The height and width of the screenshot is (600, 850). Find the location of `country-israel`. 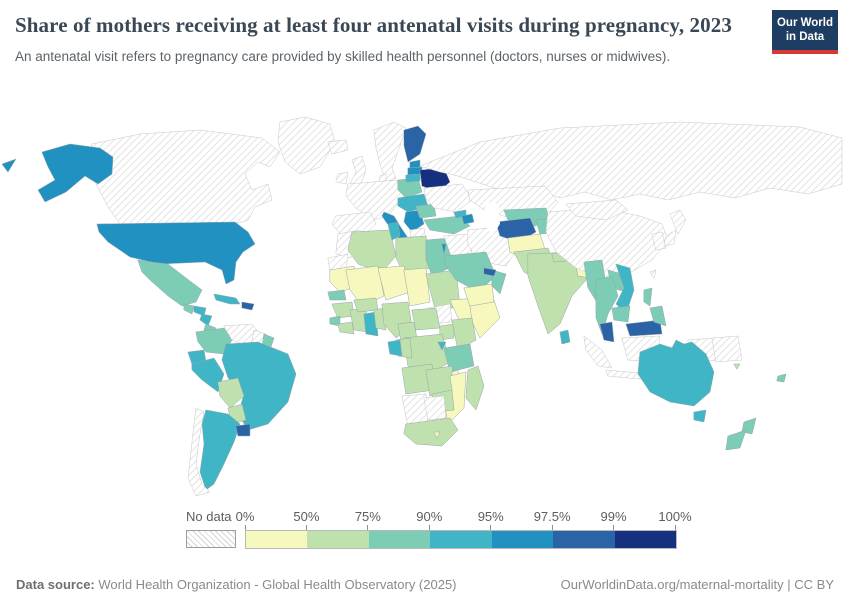

country-israel is located at coordinates (444, 249).